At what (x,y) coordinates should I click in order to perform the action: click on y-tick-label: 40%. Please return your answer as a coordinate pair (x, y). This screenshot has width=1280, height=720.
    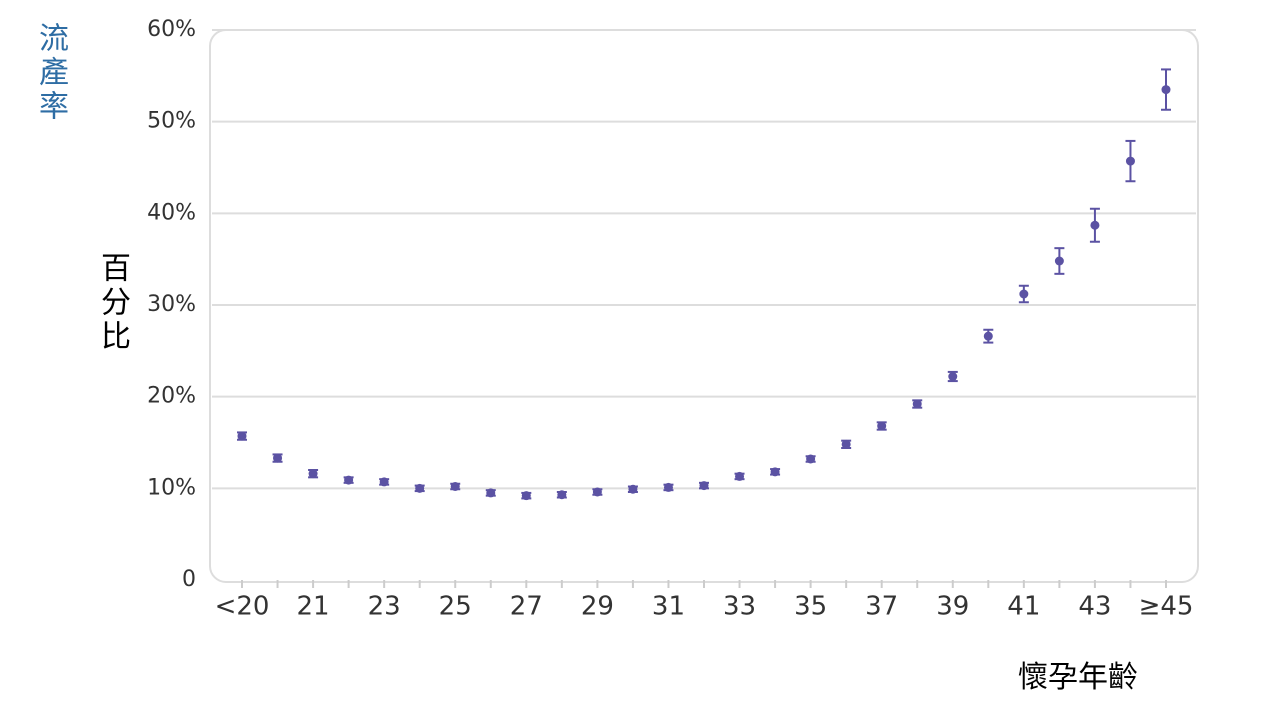
    Looking at the image, I should click on (171, 212).